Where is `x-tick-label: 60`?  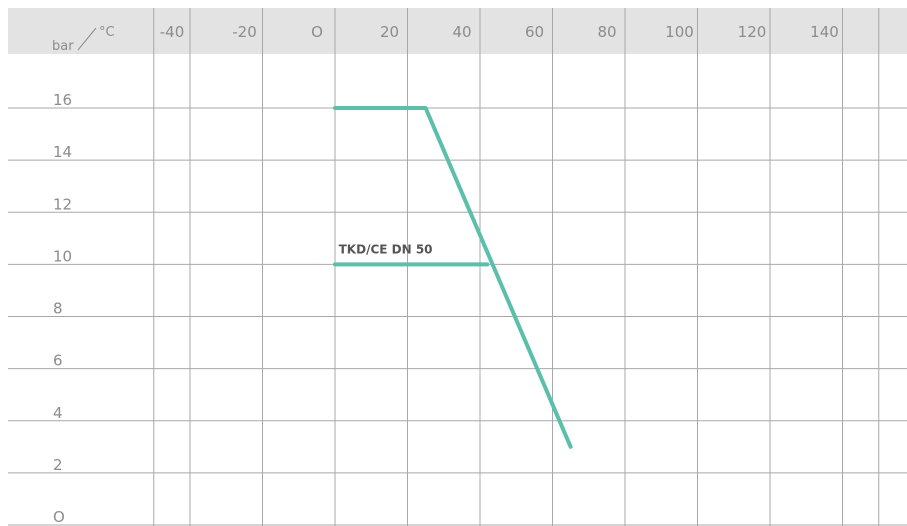
x-tick-label: 60 is located at coordinates (534, 32).